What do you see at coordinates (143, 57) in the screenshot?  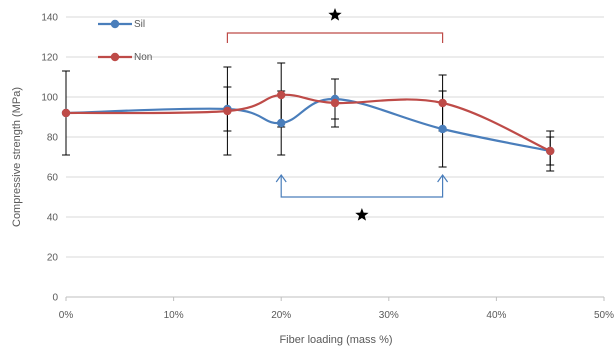 I see `legend-label-non: Non` at bounding box center [143, 57].